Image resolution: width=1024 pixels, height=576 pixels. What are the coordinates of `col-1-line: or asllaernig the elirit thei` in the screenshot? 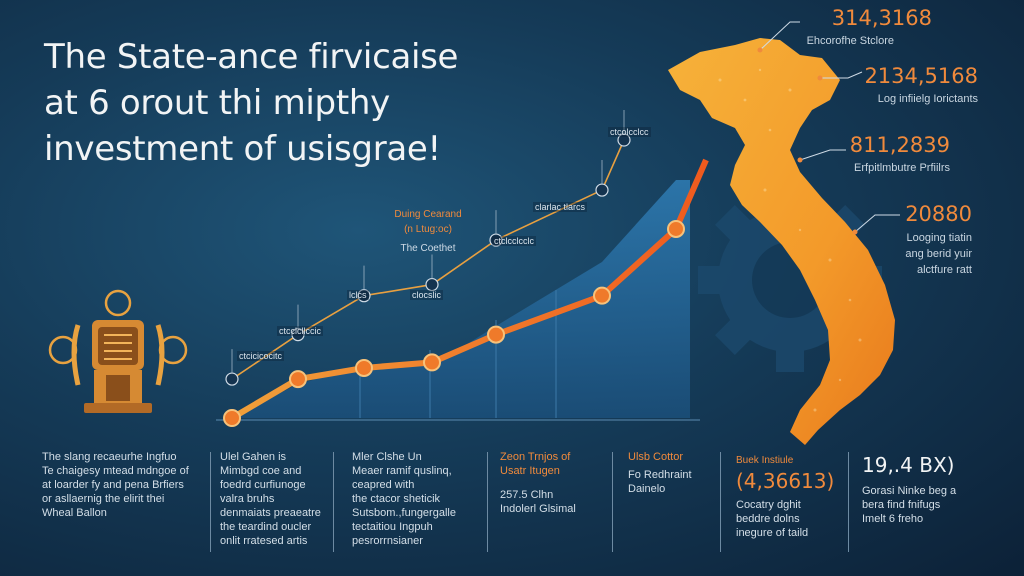 It's located at (103, 499).